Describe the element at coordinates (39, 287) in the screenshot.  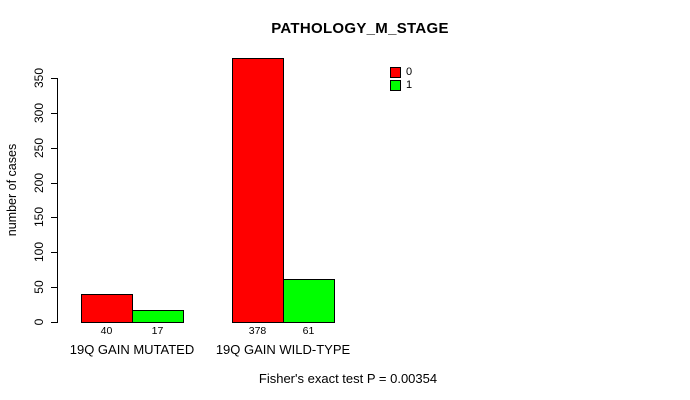
I see `y-tick-label: 50` at that location.